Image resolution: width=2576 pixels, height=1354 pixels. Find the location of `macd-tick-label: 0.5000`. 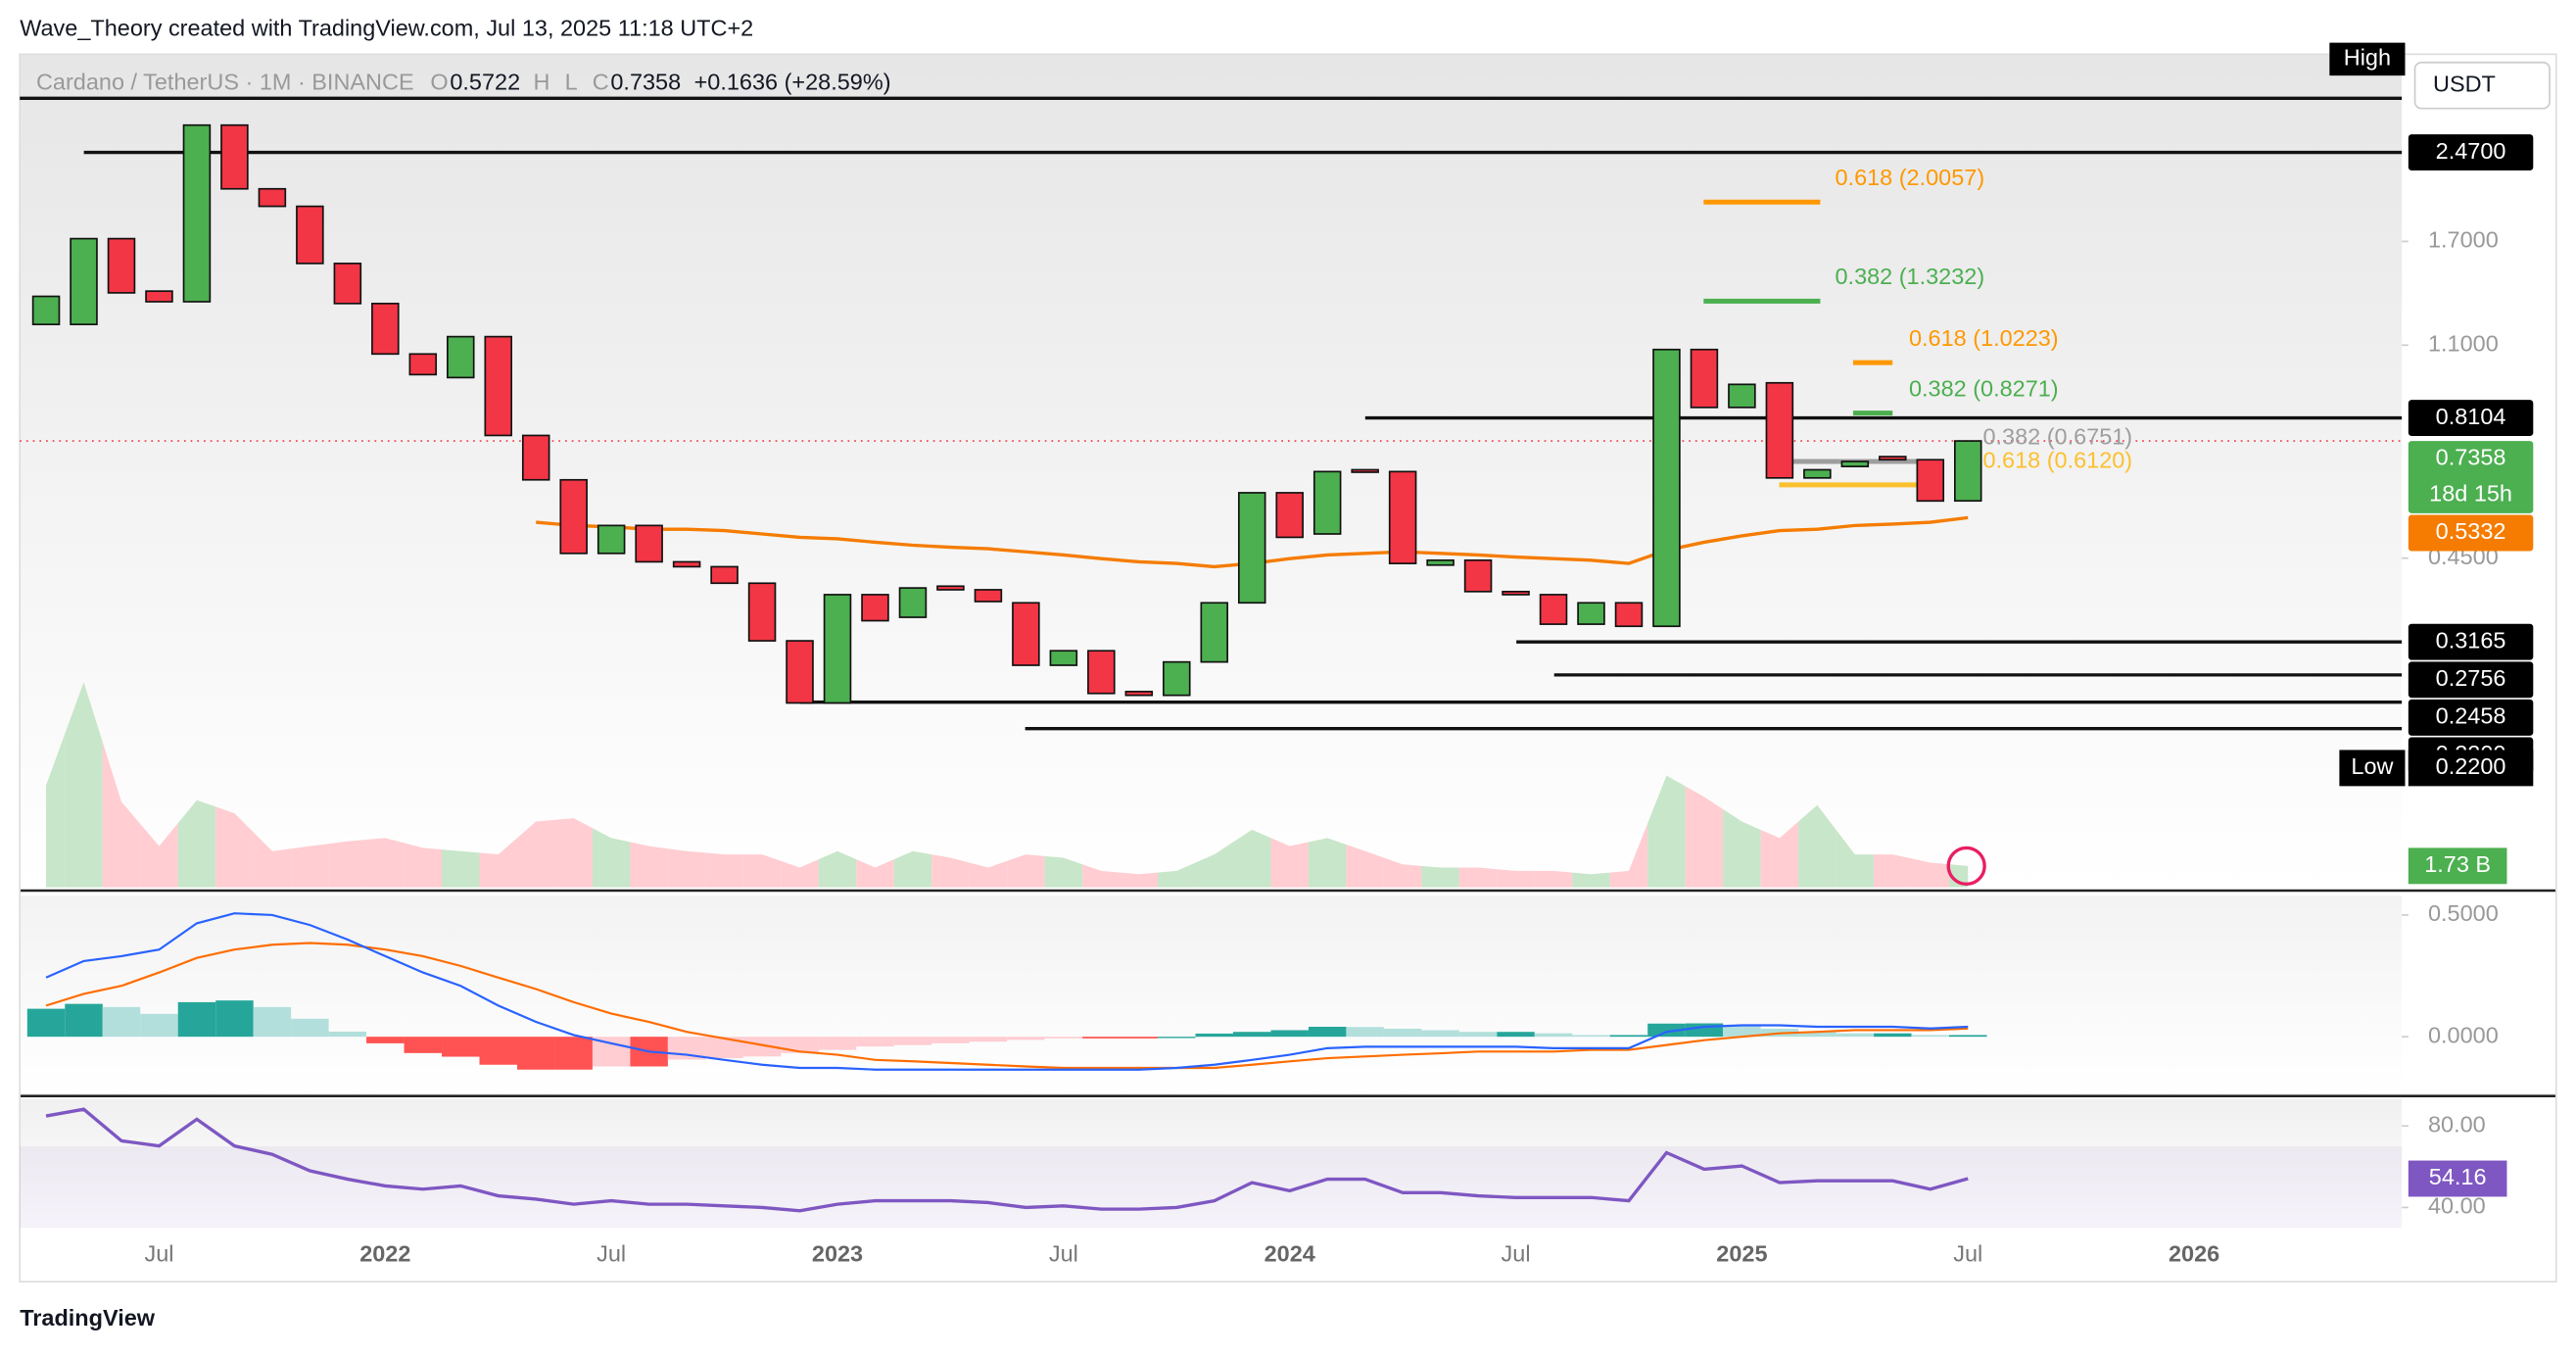

macd-tick-label: 0.5000 is located at coordinates (2463, 913).